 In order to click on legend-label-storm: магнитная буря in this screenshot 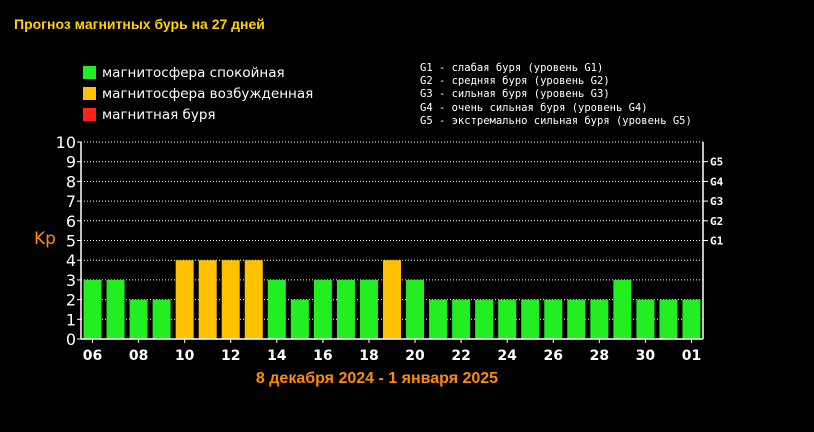, I will do `click(159, 114)`.